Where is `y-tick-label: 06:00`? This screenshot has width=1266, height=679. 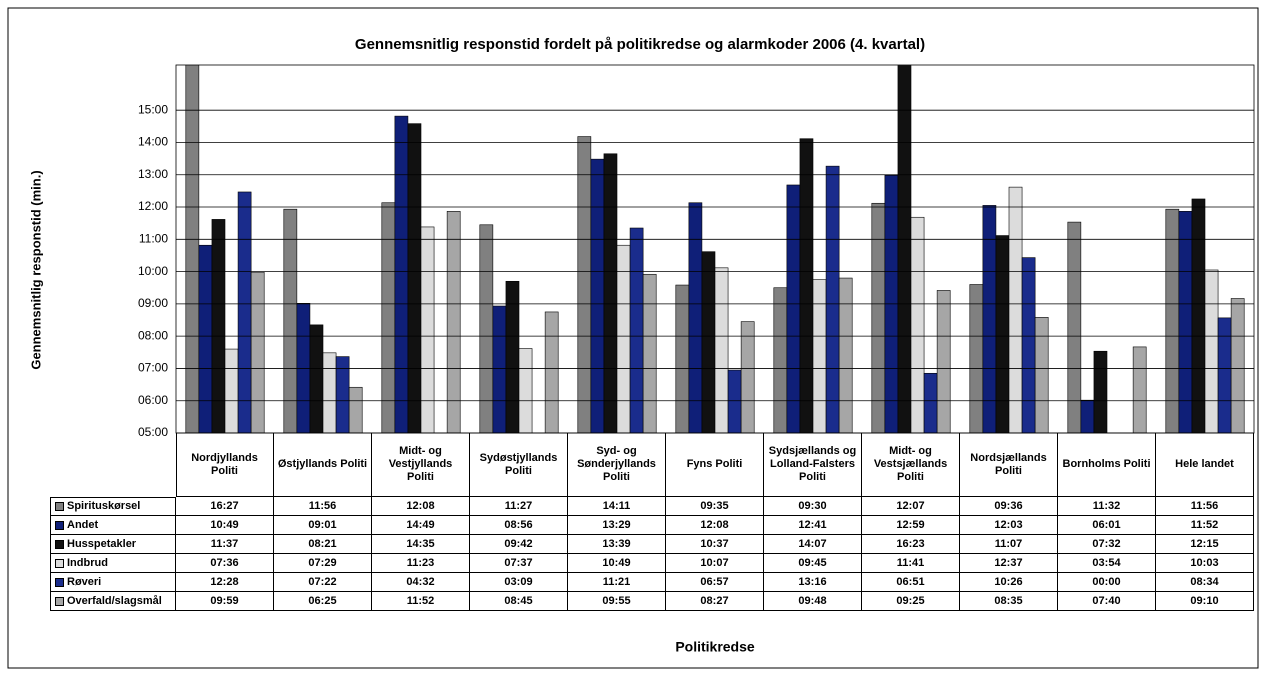
y-tick-label: 06:00 is located at coordinates (153, 400).